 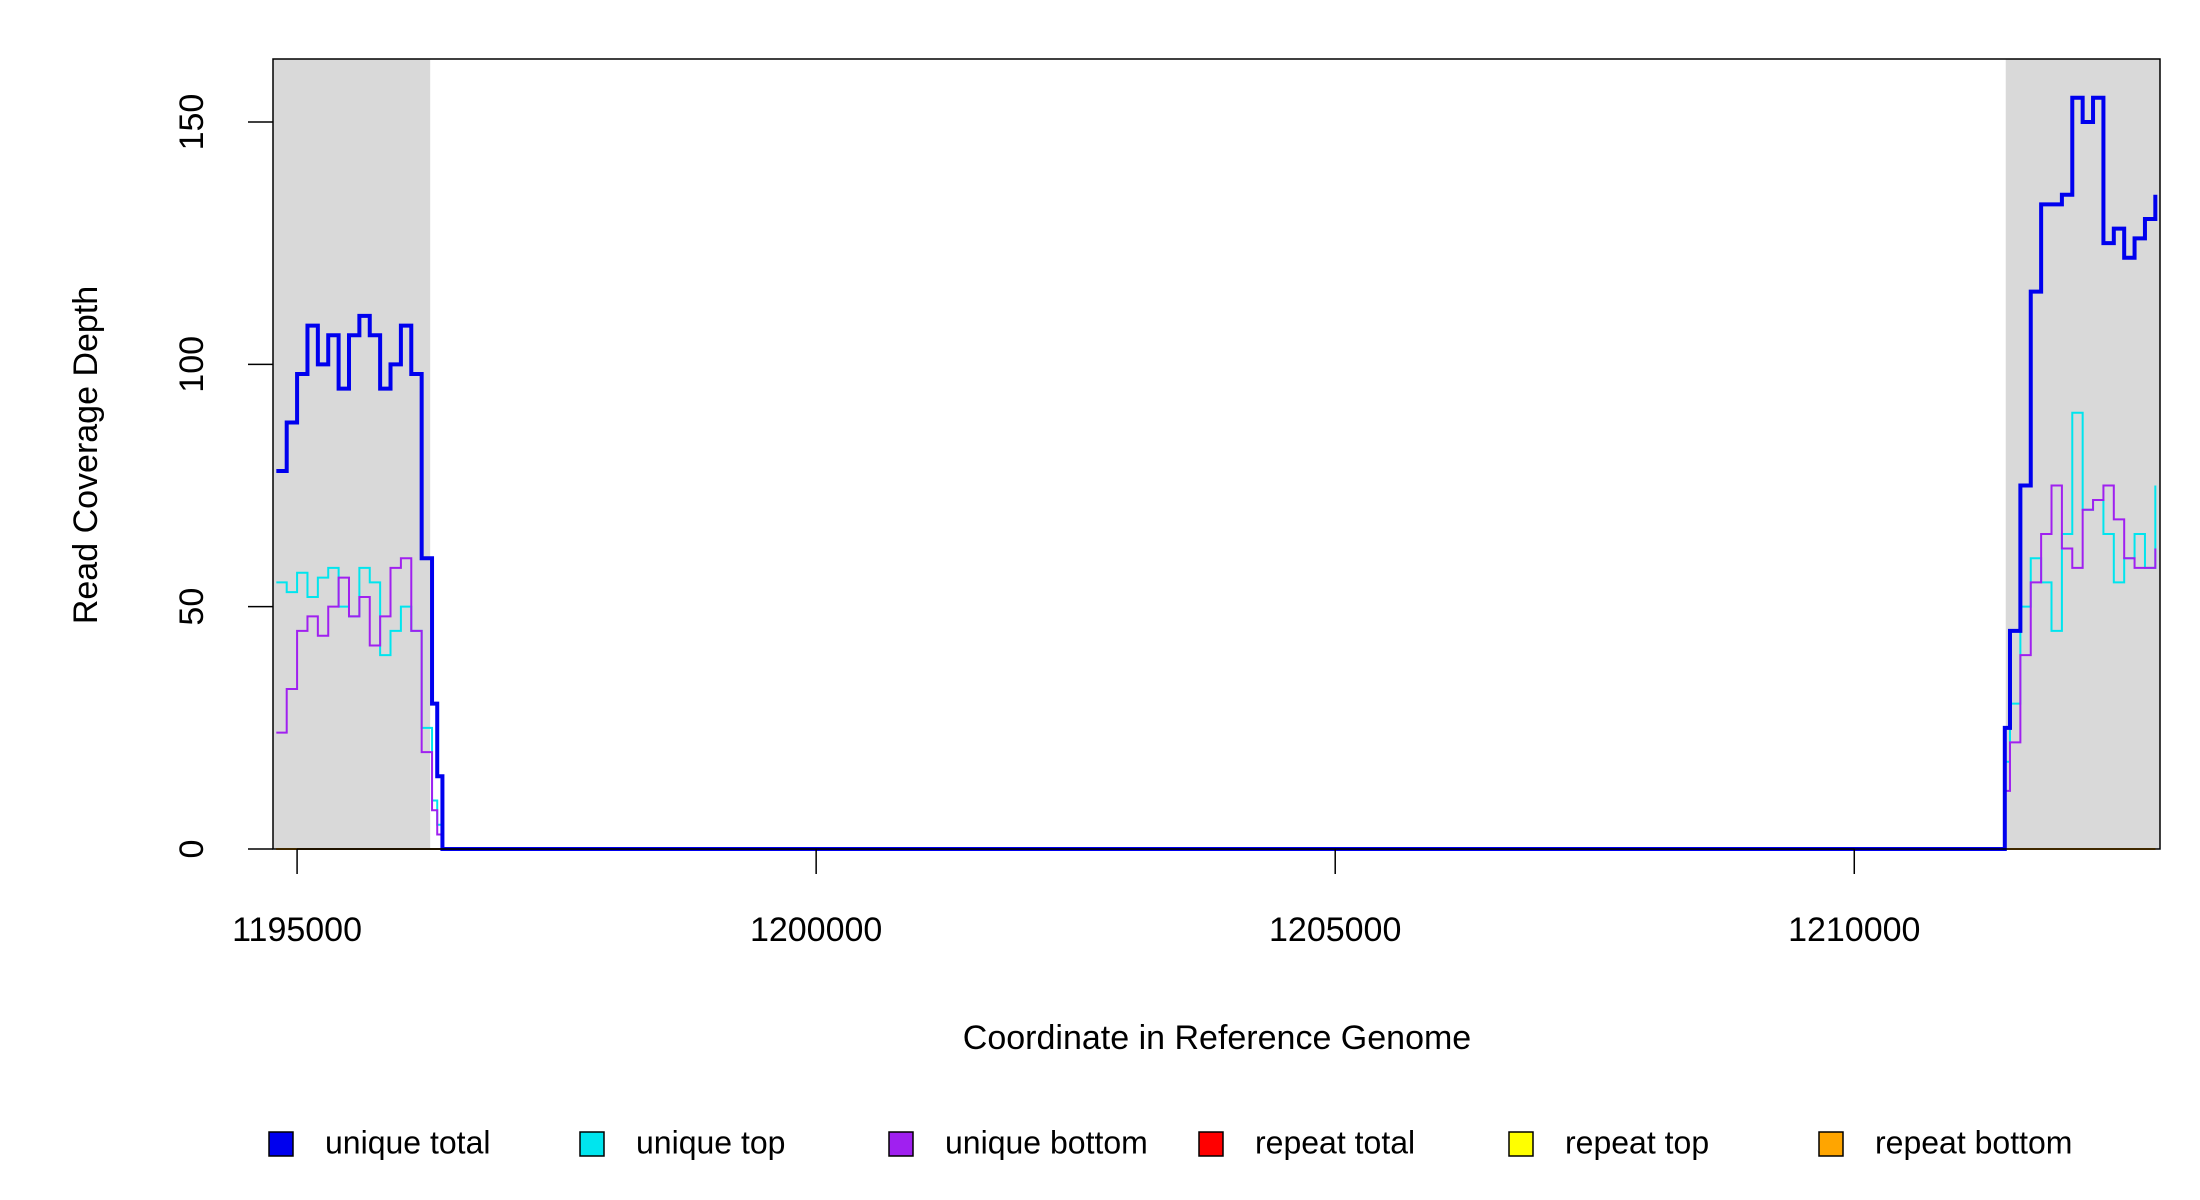 What do you see at coordinates (1335, 930) in the screenshot?
I see `x-tick-label: 1205000` at bounding box center [1335, 930].